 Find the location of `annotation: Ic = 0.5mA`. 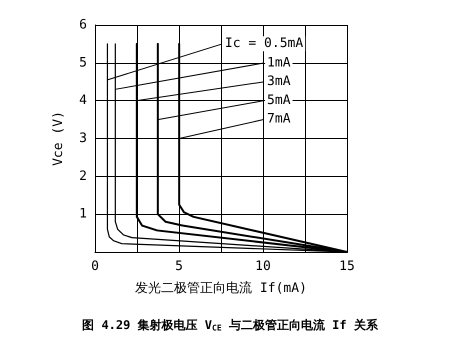

annotation: Ic = 0.5mA is located at coordinates (264, 44).